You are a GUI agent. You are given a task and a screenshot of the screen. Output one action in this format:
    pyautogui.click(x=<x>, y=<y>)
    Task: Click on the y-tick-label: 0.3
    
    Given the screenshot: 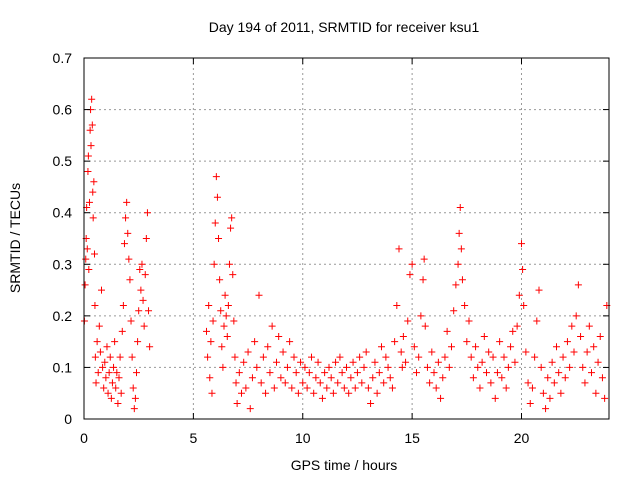 What is the action you would take?
    pyautogui.click(x=63, y=264)
    